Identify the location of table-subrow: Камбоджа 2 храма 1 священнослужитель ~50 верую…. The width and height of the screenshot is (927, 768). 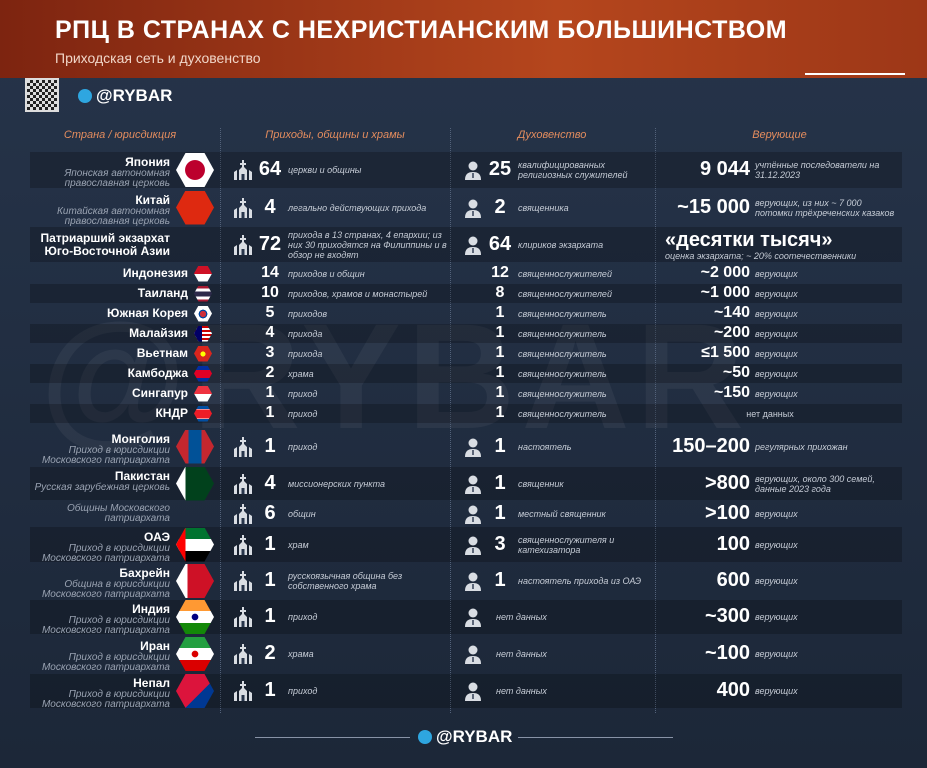
(466, 373).